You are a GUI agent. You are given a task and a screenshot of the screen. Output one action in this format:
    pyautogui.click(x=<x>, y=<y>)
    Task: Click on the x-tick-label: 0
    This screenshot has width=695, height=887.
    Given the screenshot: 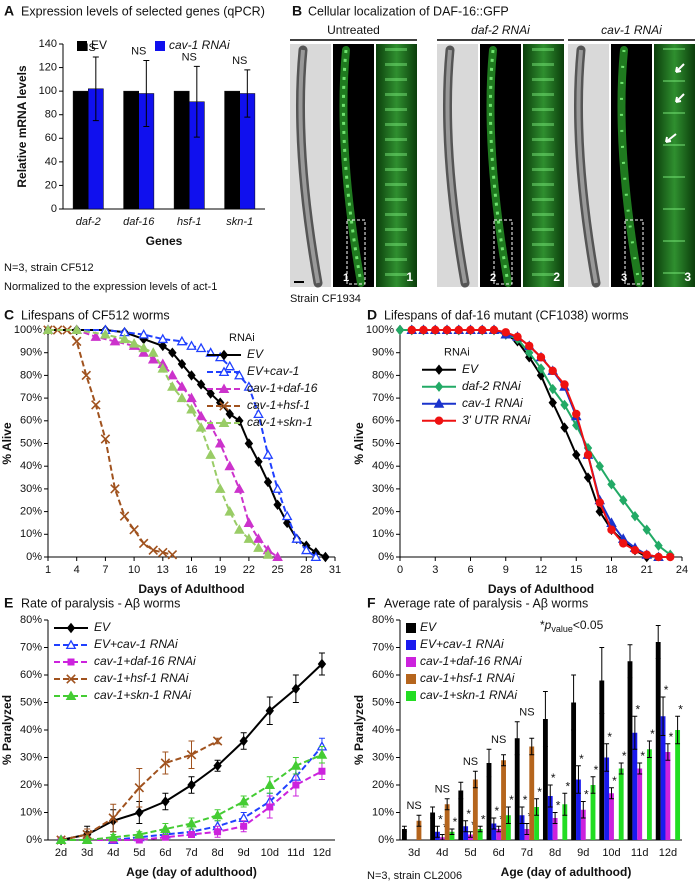 What is the action you would take?
    pyautogui.click(x=400, y=570)
    